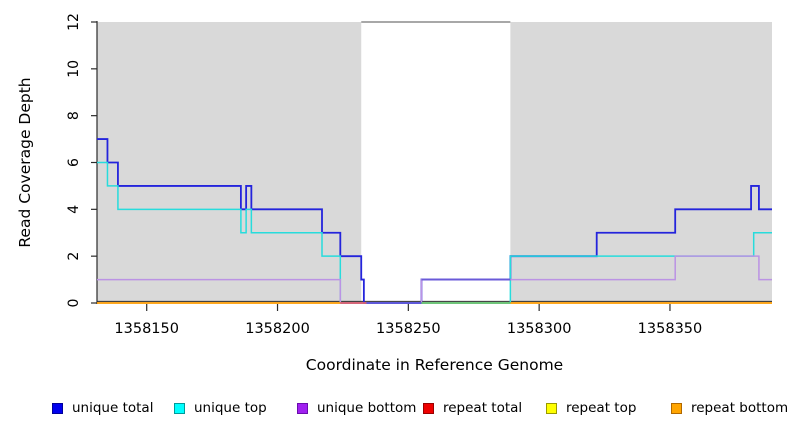 The height and width of the screenshot is (432, 792). I want to click on legend-label: unique total, so click(113, 408).